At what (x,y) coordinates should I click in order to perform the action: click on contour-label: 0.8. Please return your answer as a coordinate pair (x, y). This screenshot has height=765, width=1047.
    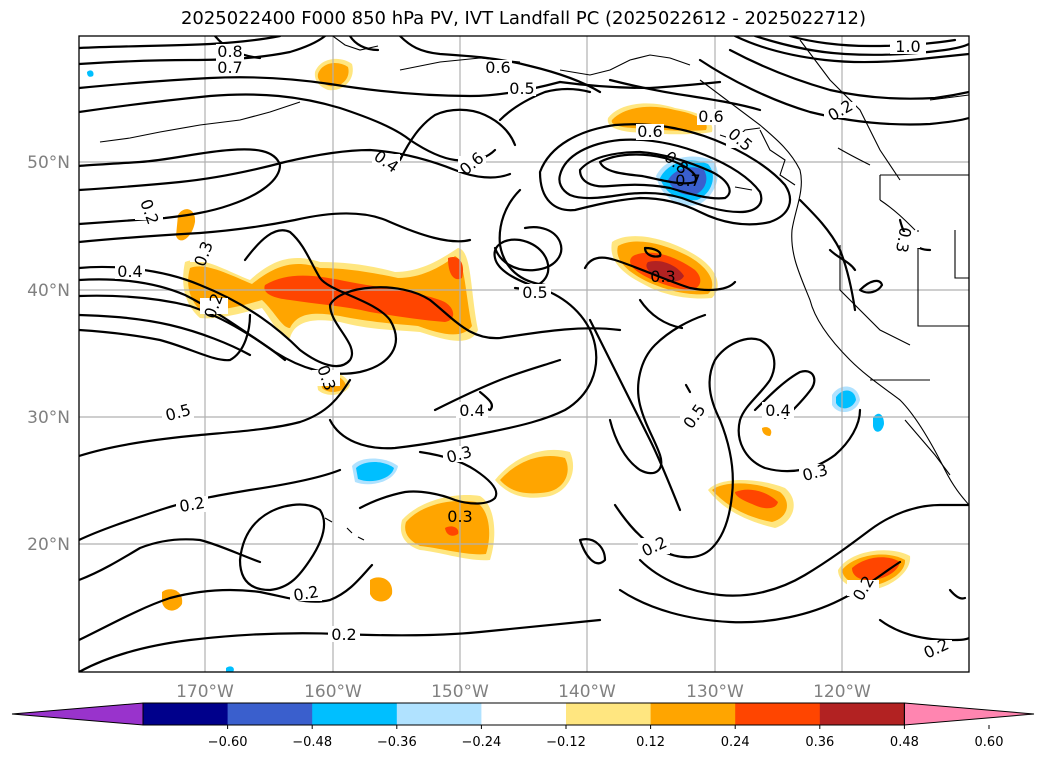
    Looking at the image, I should click on (230, 51).